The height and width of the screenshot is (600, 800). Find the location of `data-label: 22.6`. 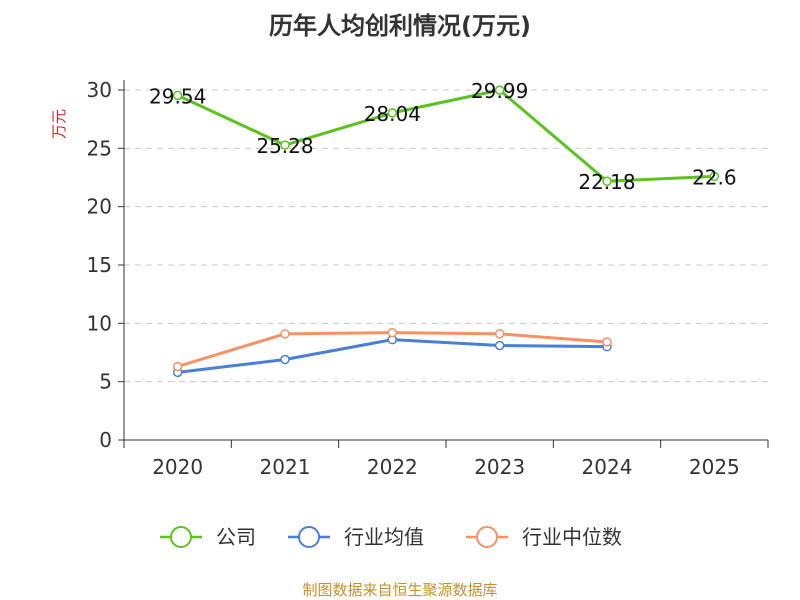

data-label: 22.6 is located at coordinates (714, 177).